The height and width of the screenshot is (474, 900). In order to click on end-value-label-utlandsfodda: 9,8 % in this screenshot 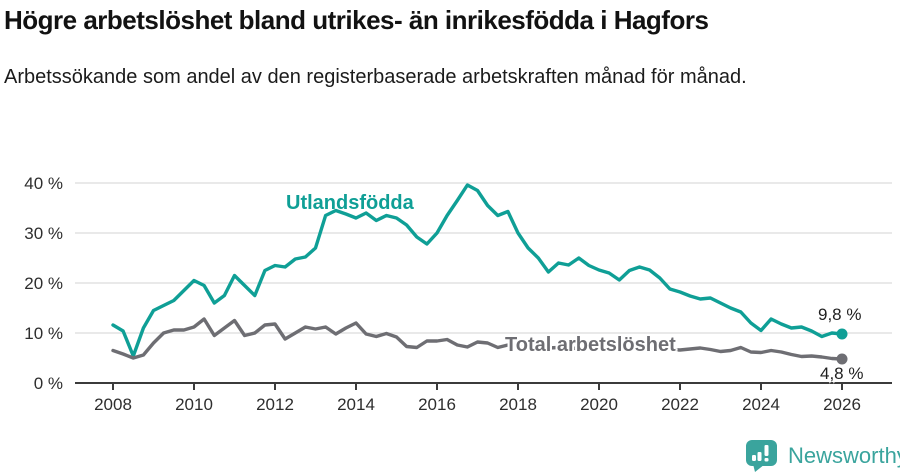, I will do `click(840, 314)`.